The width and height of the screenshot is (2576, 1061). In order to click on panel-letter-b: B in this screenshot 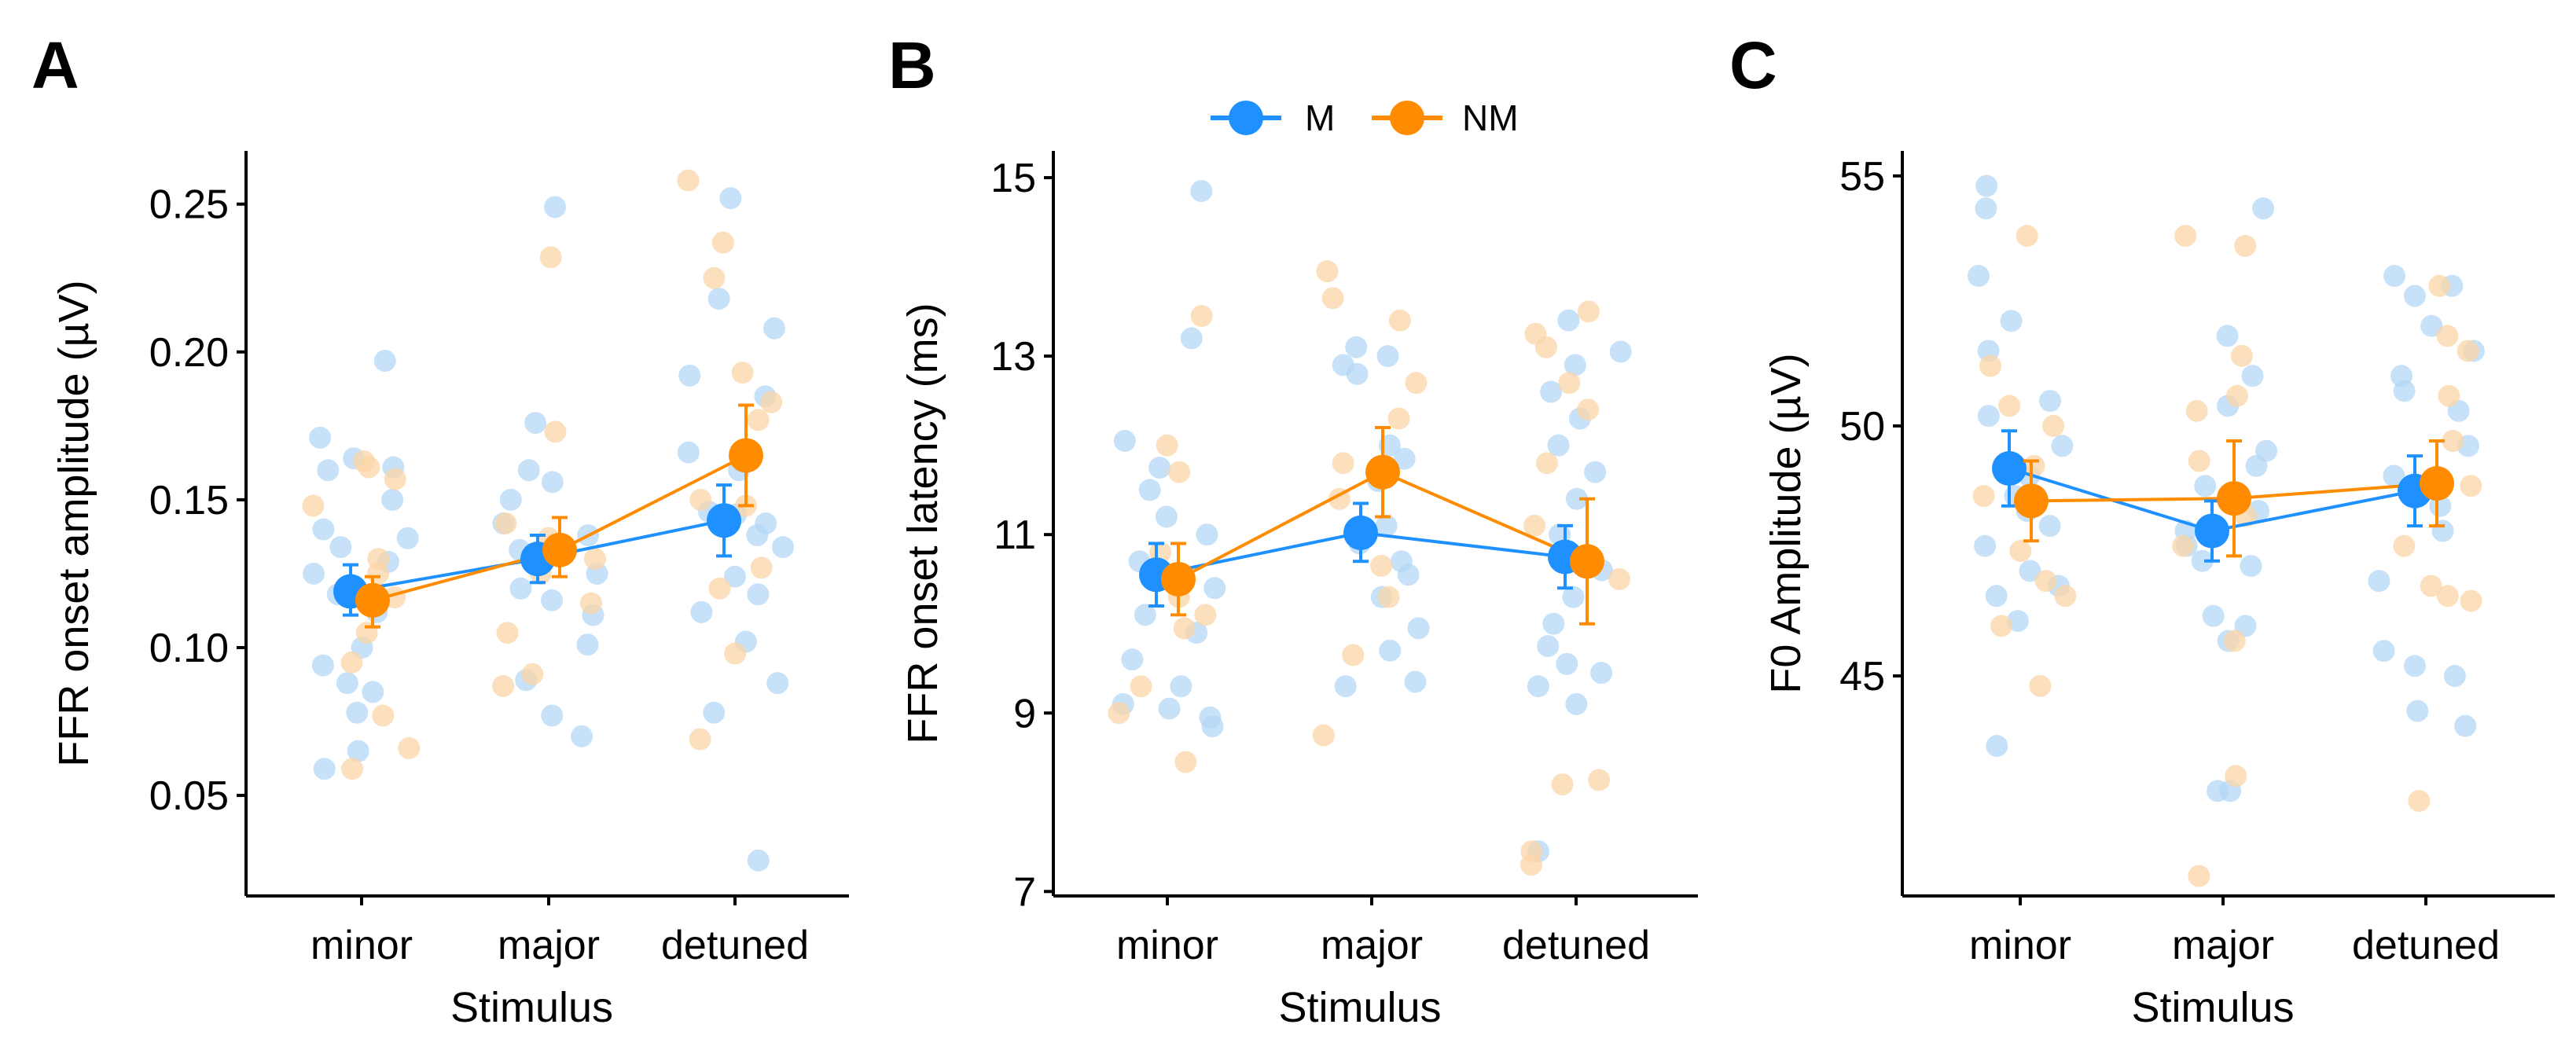, I will do `click(912, 65)`.